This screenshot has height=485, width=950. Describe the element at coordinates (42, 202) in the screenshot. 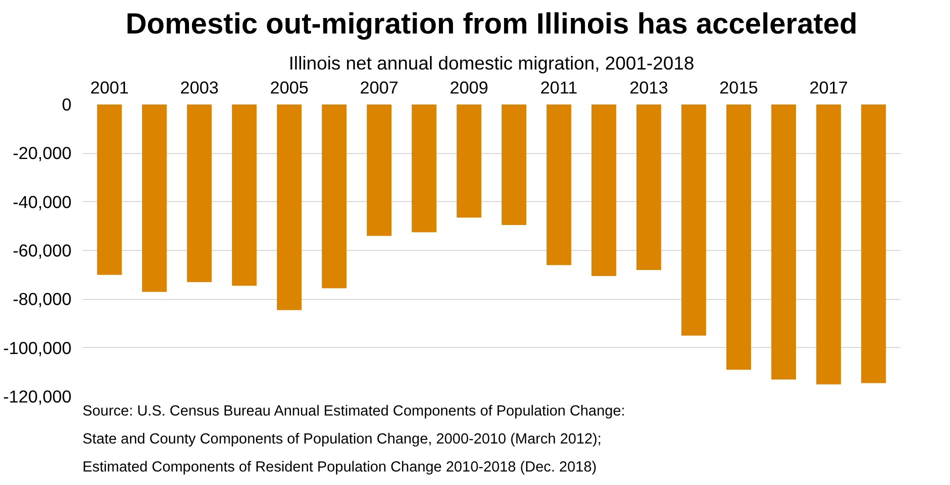

I see `y-tick-label: -40,000` at that location.